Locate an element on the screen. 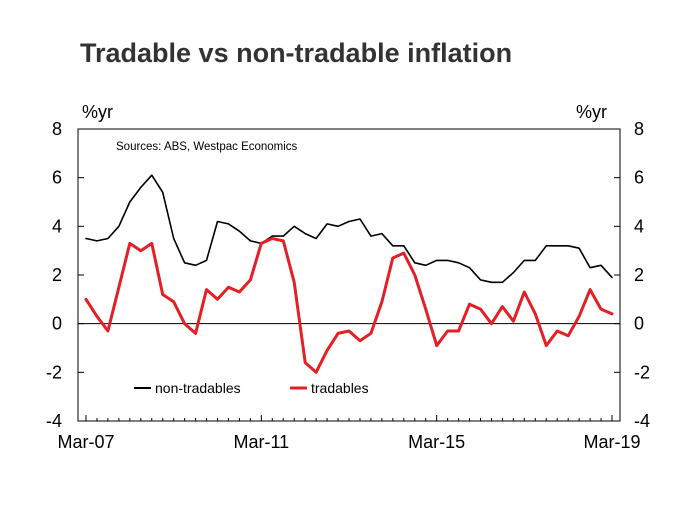 Image resolution: width=700 pixels, height=525 pixels. y-right-tick-label: 4 is located at coordinates (639, 226).